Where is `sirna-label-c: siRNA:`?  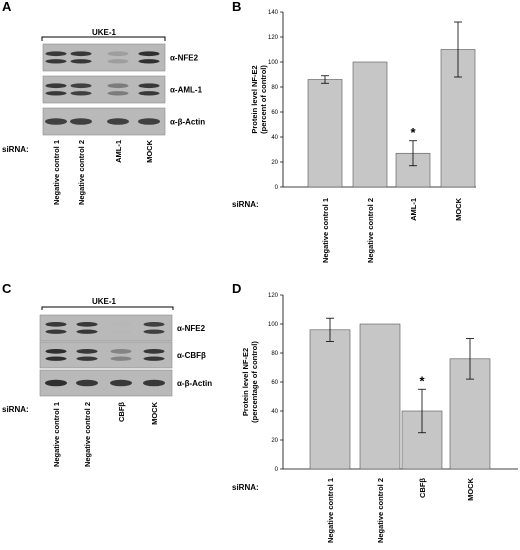 sirna-label-c: siRNA: is located at coordinates (15, 409).